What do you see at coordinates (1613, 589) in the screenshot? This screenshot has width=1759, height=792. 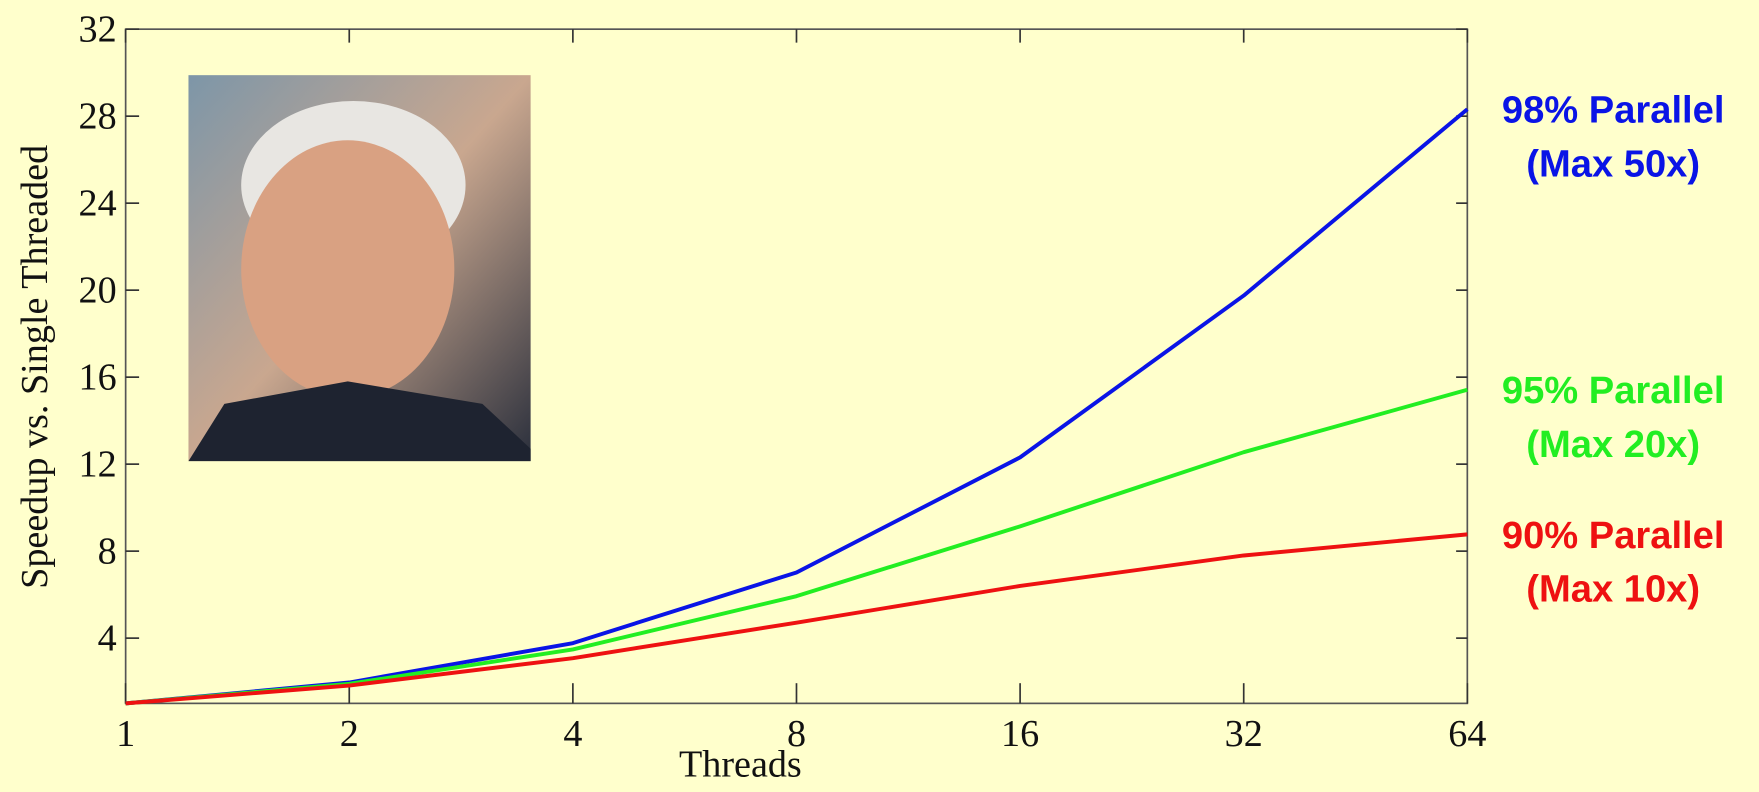 I see `series-note: (Max 10x)` at bounding box center [1613, 589].